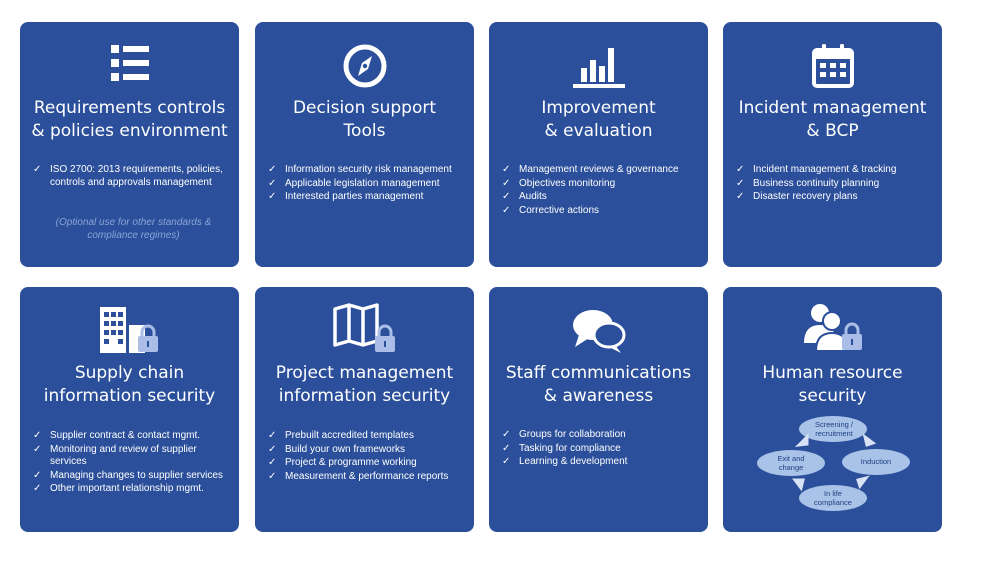 The image size is (986, 562). Describe the element at coordinates (832, 119) in the screenshot. I see `card-title: Incident management & BCP` at that location.